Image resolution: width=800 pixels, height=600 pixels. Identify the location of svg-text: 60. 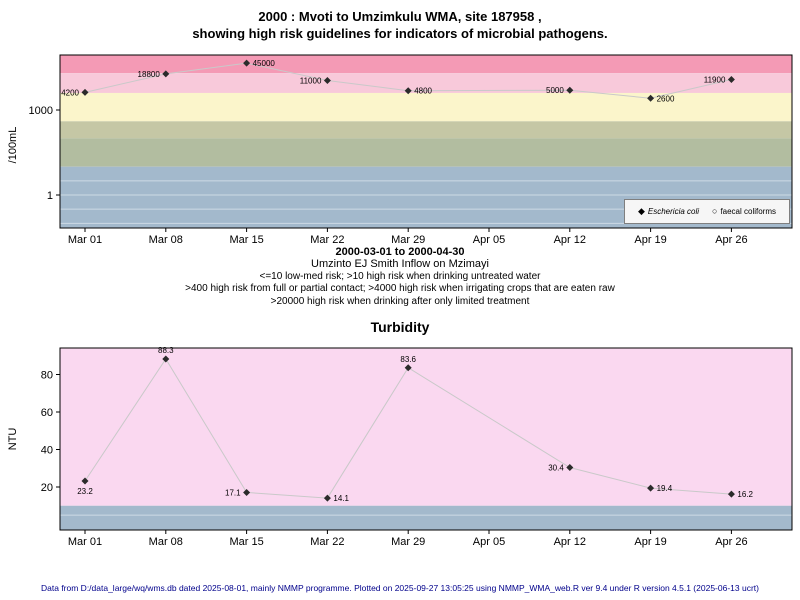
(47, 413).